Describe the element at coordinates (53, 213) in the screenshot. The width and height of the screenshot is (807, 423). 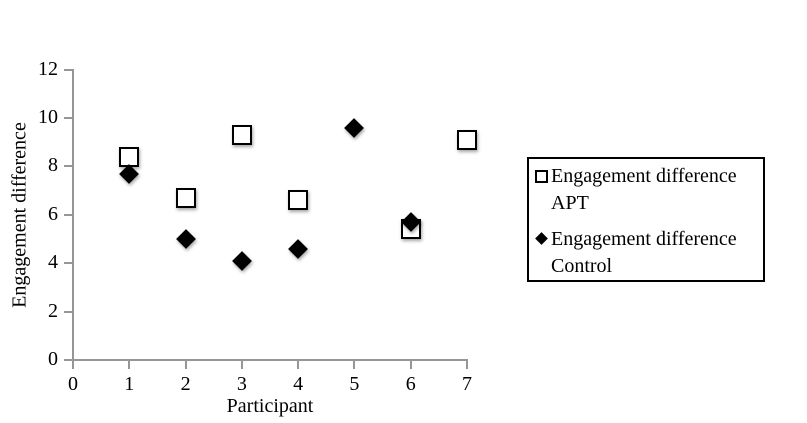
I see `y-tick-label: 6` at that location.